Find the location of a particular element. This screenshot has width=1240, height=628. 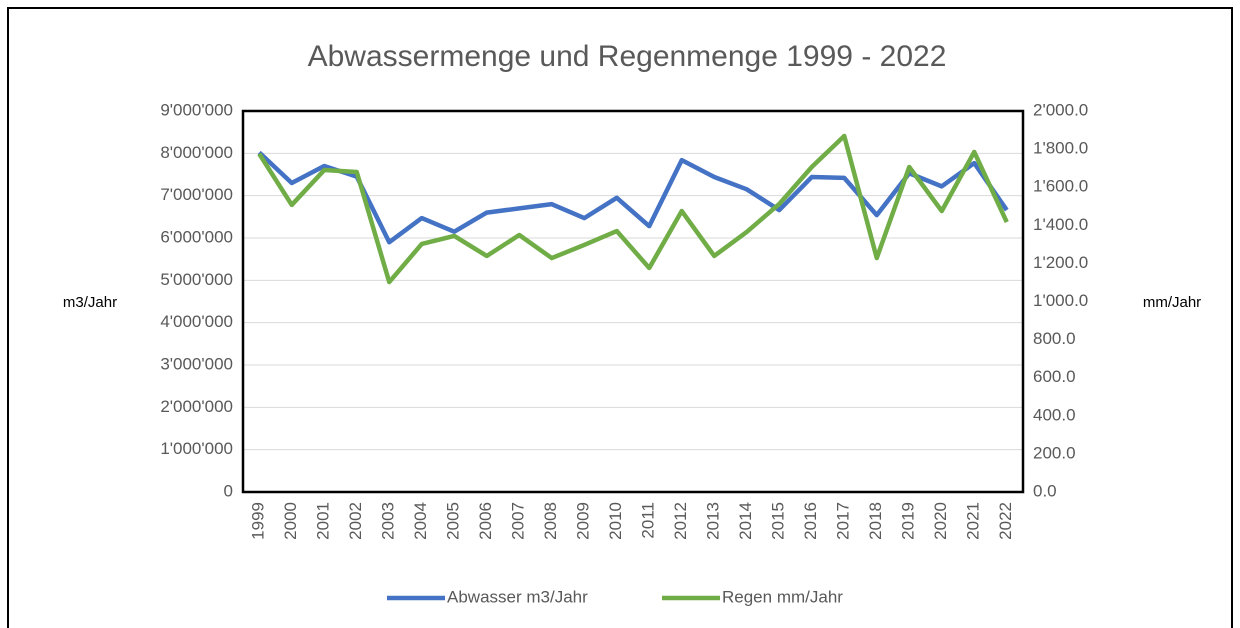

x-tick-label: 2022 is located at coordinates (1005, 521).